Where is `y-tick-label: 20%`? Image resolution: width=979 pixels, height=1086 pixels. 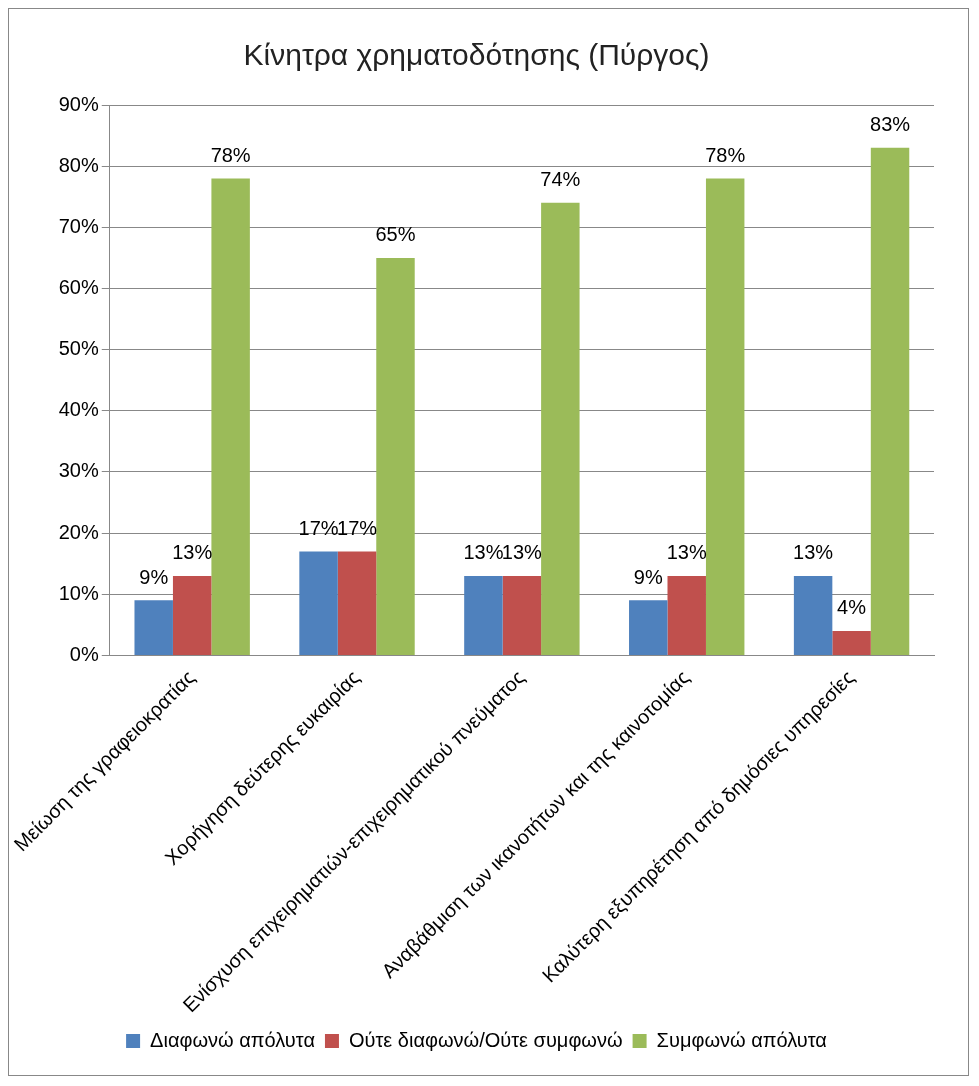
y-tick-label: 20% is located at coordinates (78, 531).